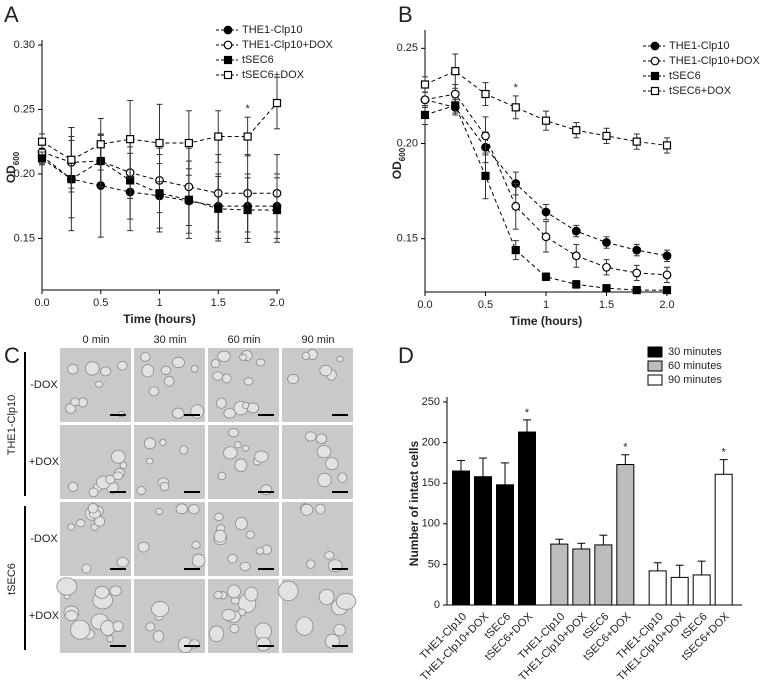 The width and height of the screenshot is (760, 687). I want to click on column-label: 60 min, so click(243, 340).